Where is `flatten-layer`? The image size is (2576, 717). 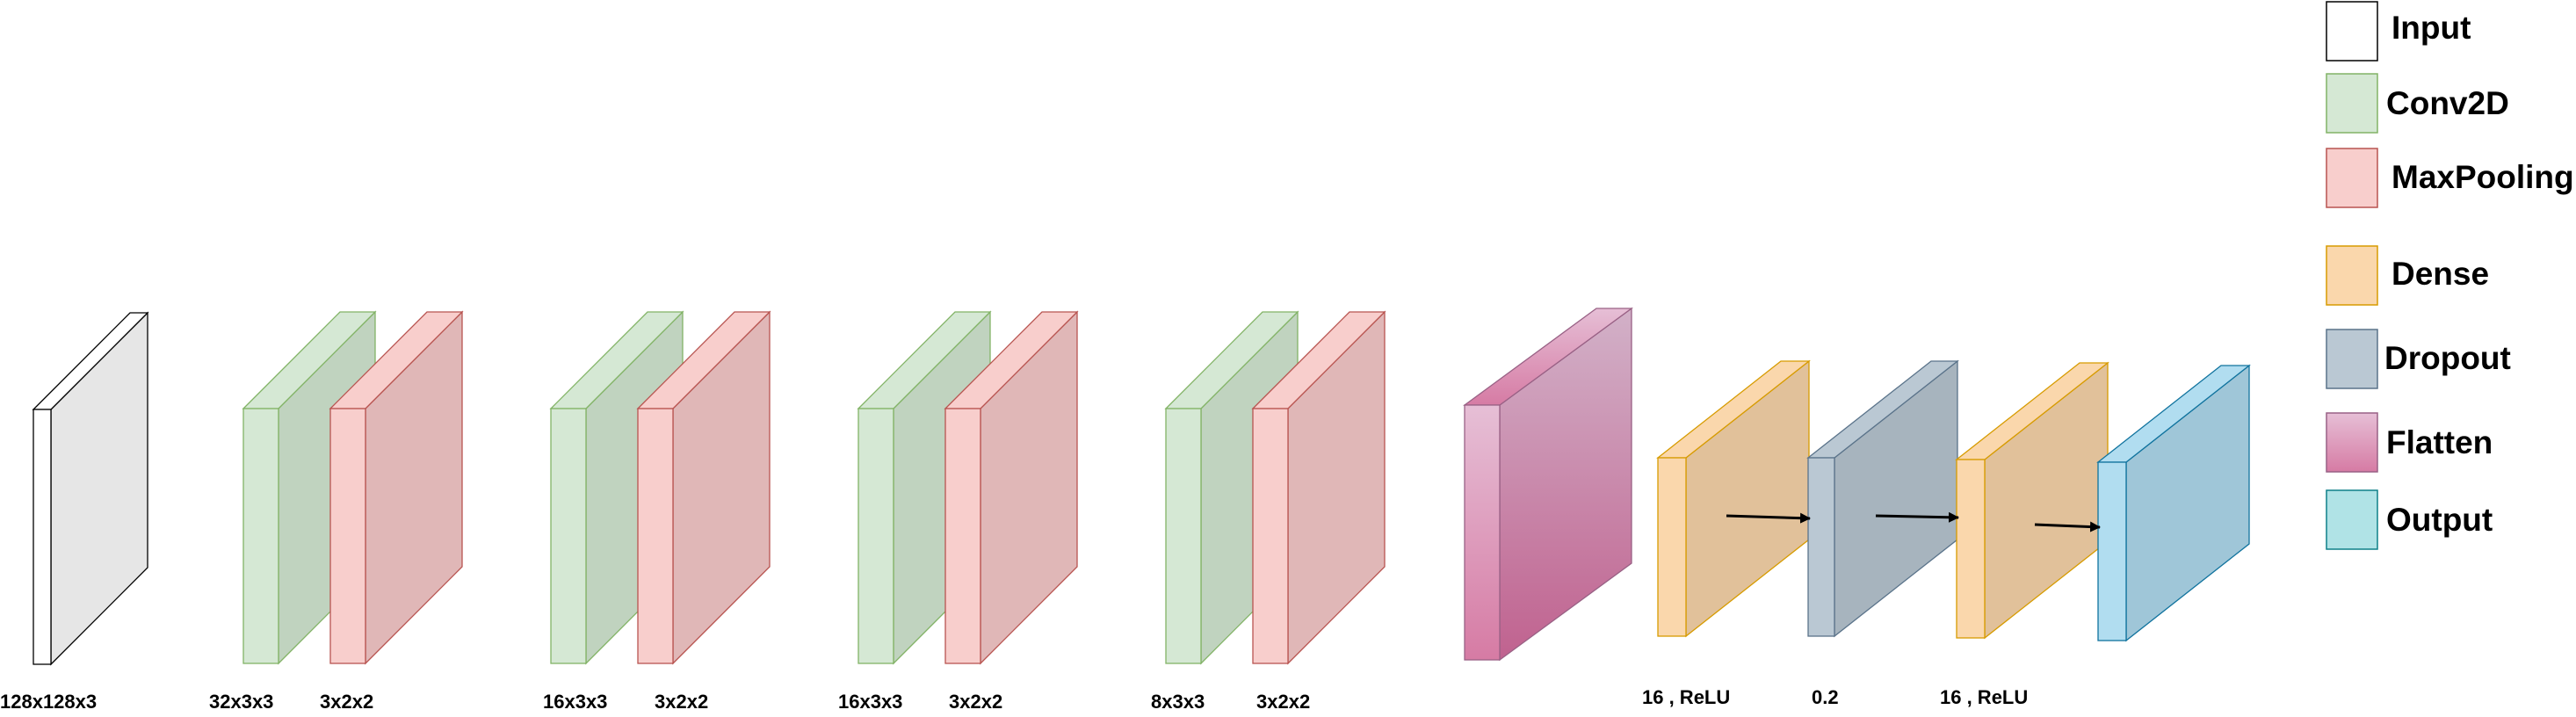
flatten-layer is located at coordinates (1548, 485).